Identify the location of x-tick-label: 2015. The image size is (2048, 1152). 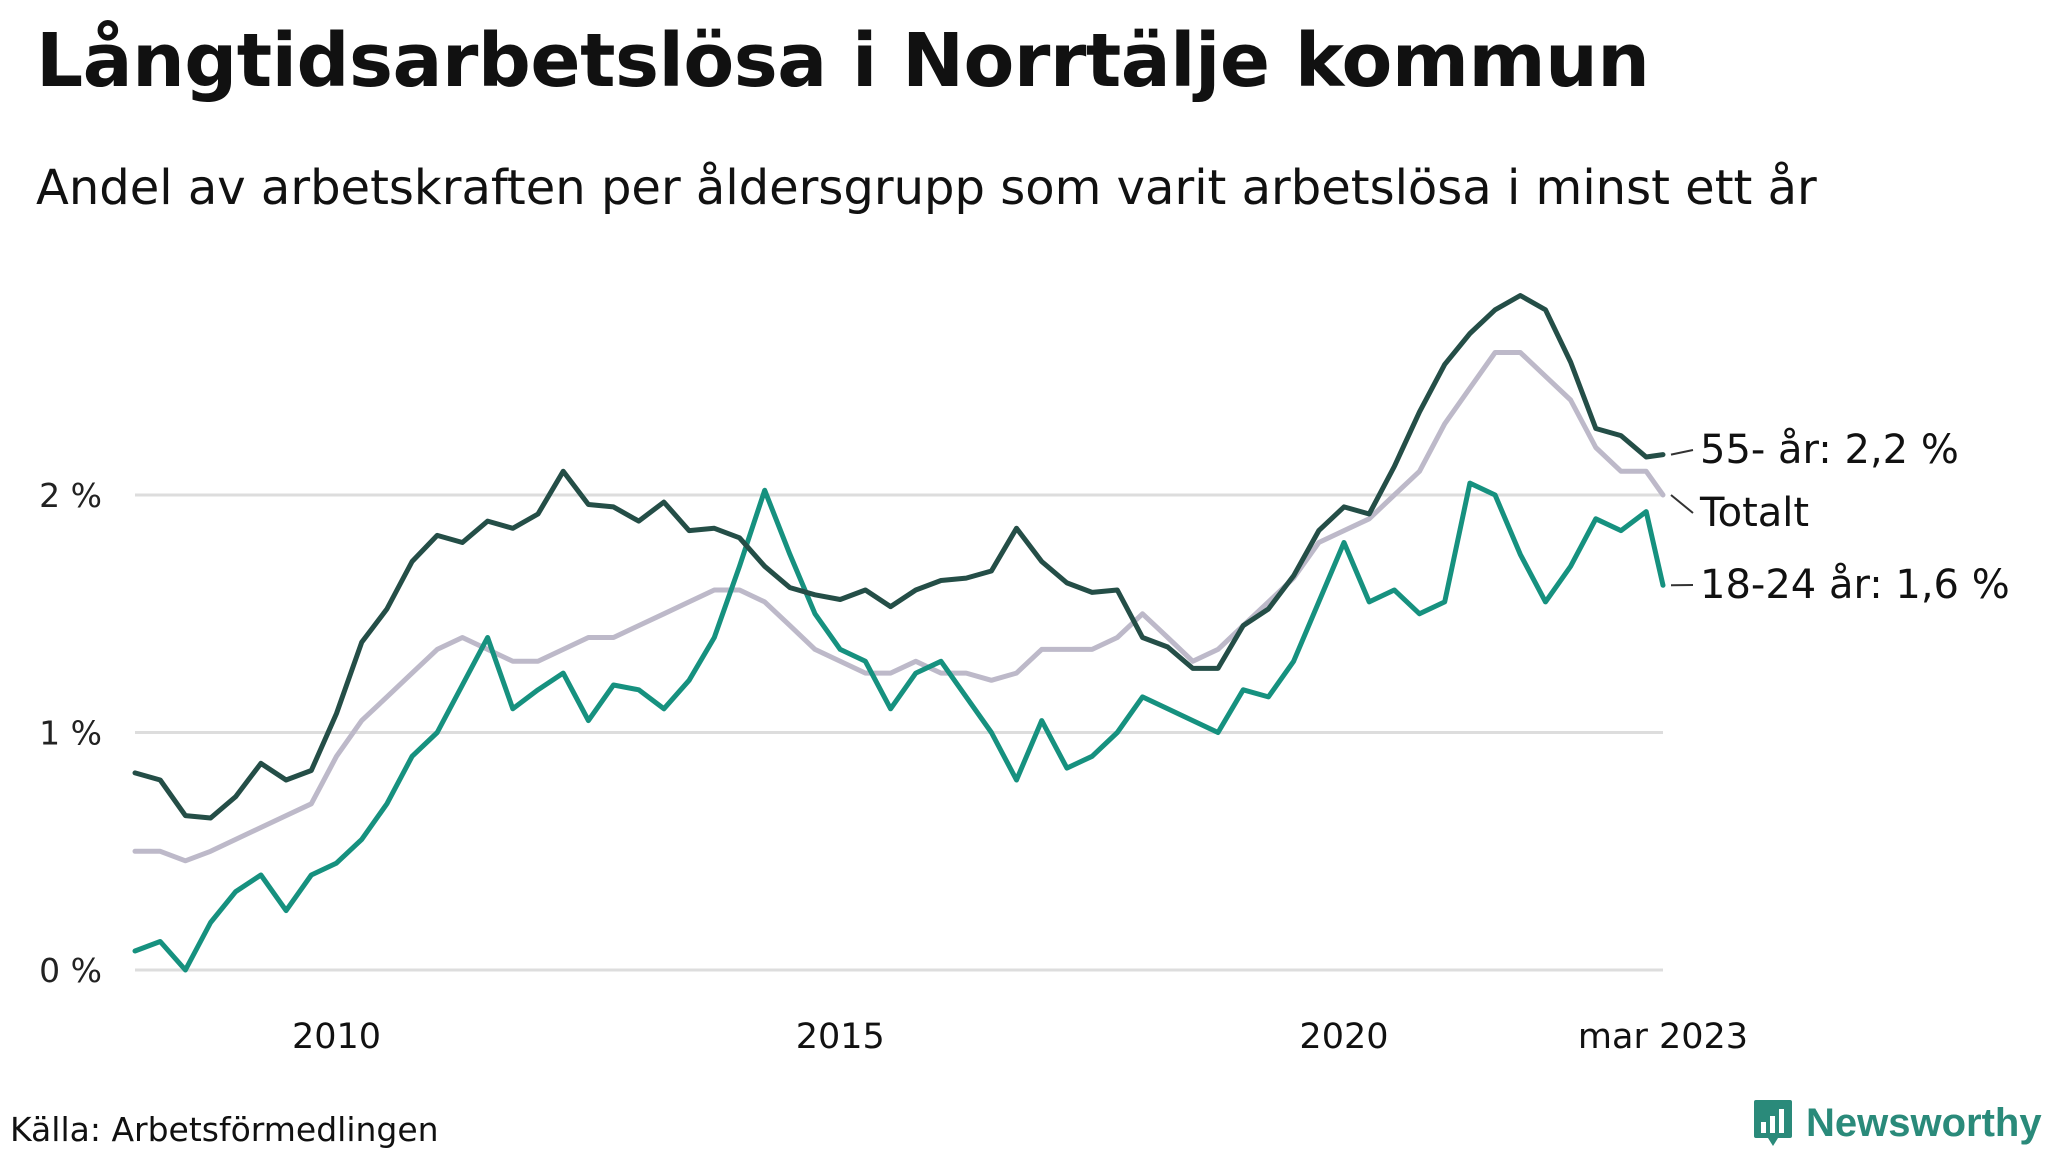
(840, 1037).